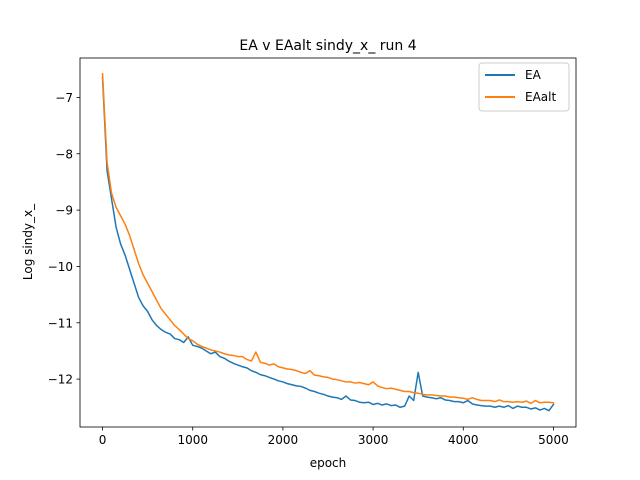  What do you see at coordinates (60, 380) in the screenshot?
I see `y-tick-label: −12` at bounding box center [60, 380].